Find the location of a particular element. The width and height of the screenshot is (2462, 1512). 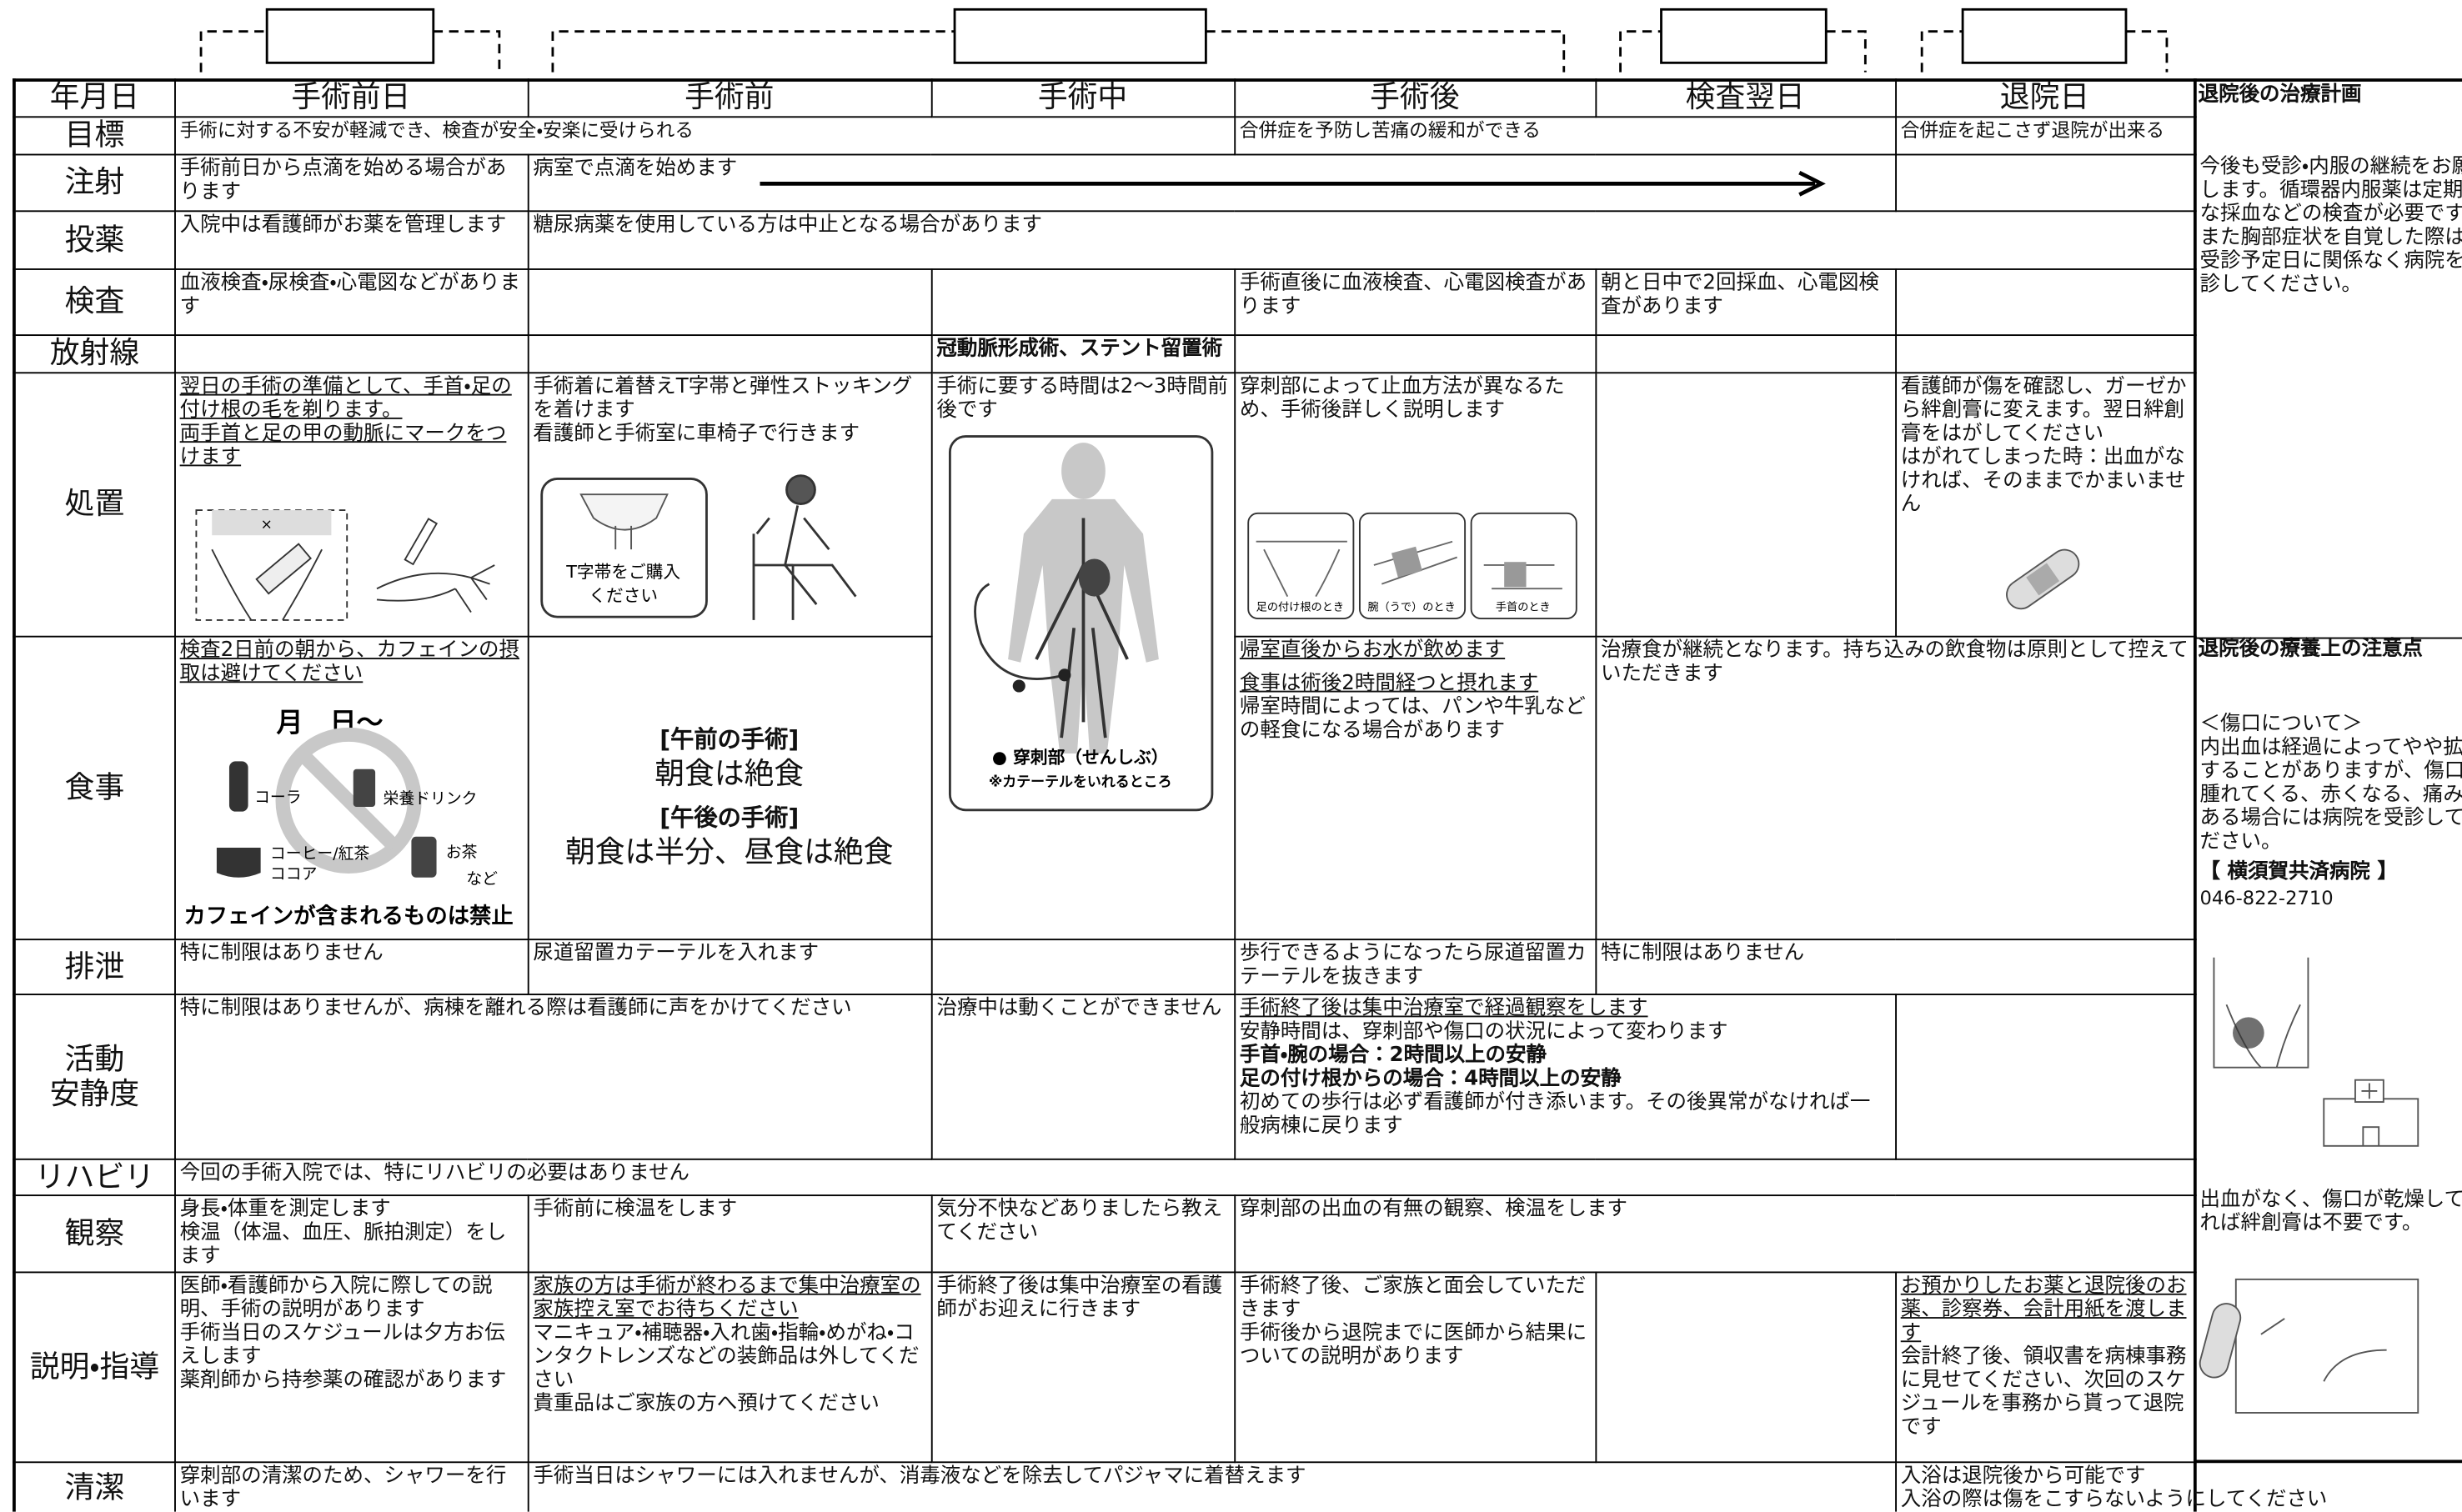

cell: 朝と日中で2回採血、心電図検査があります is located at coordinates (1745, 302).